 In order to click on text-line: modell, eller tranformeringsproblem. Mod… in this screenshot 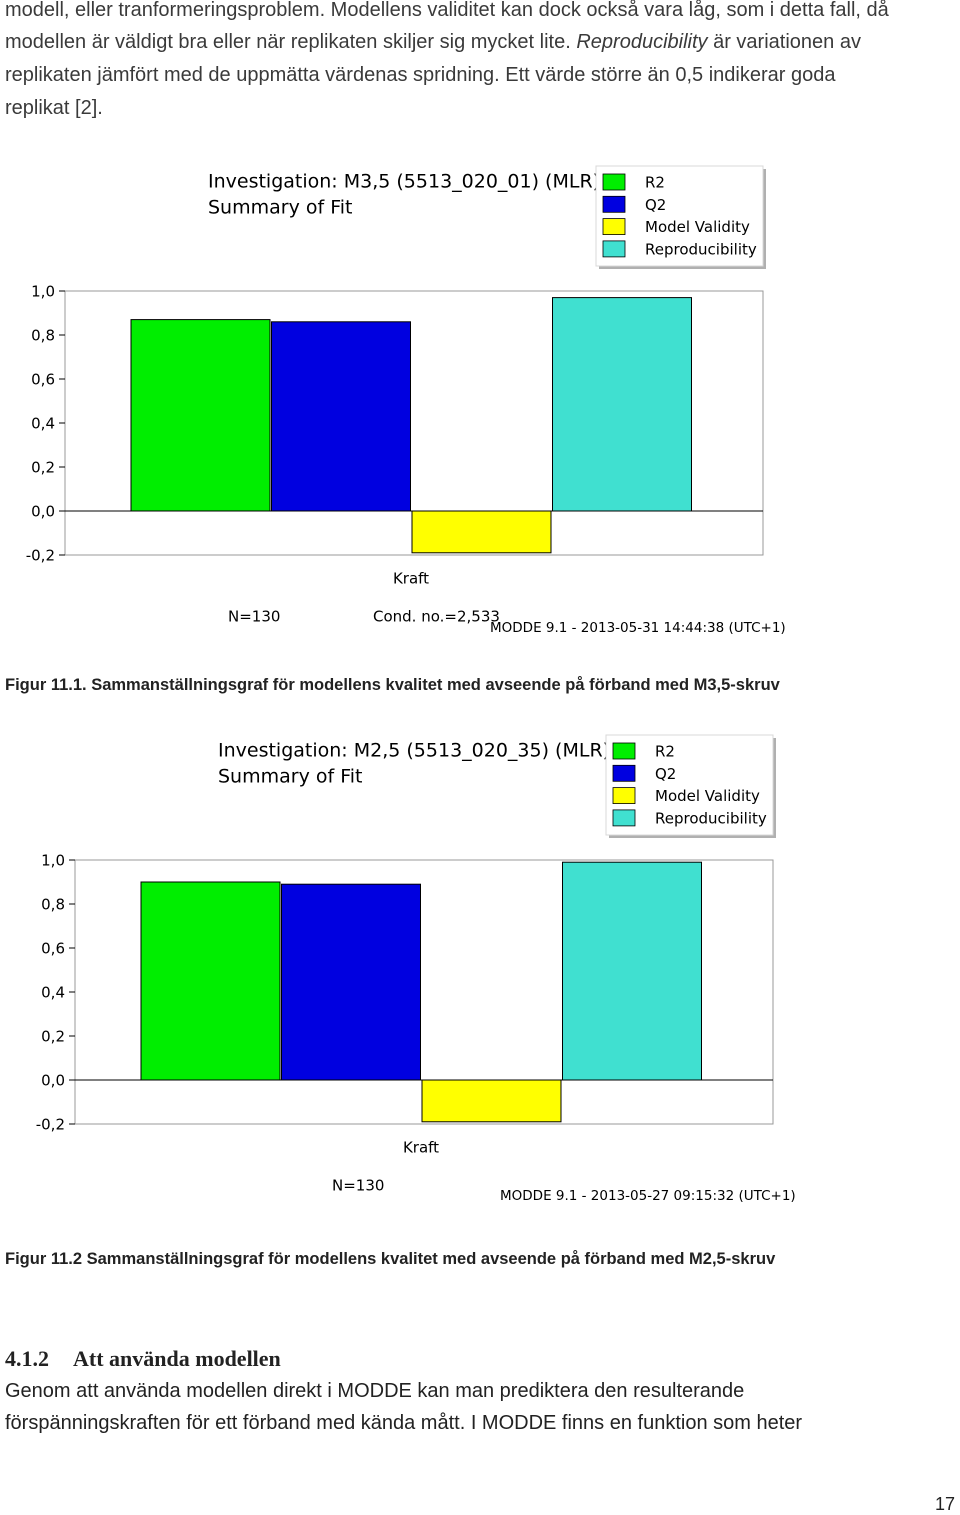, I will do `click(447, 10)`.